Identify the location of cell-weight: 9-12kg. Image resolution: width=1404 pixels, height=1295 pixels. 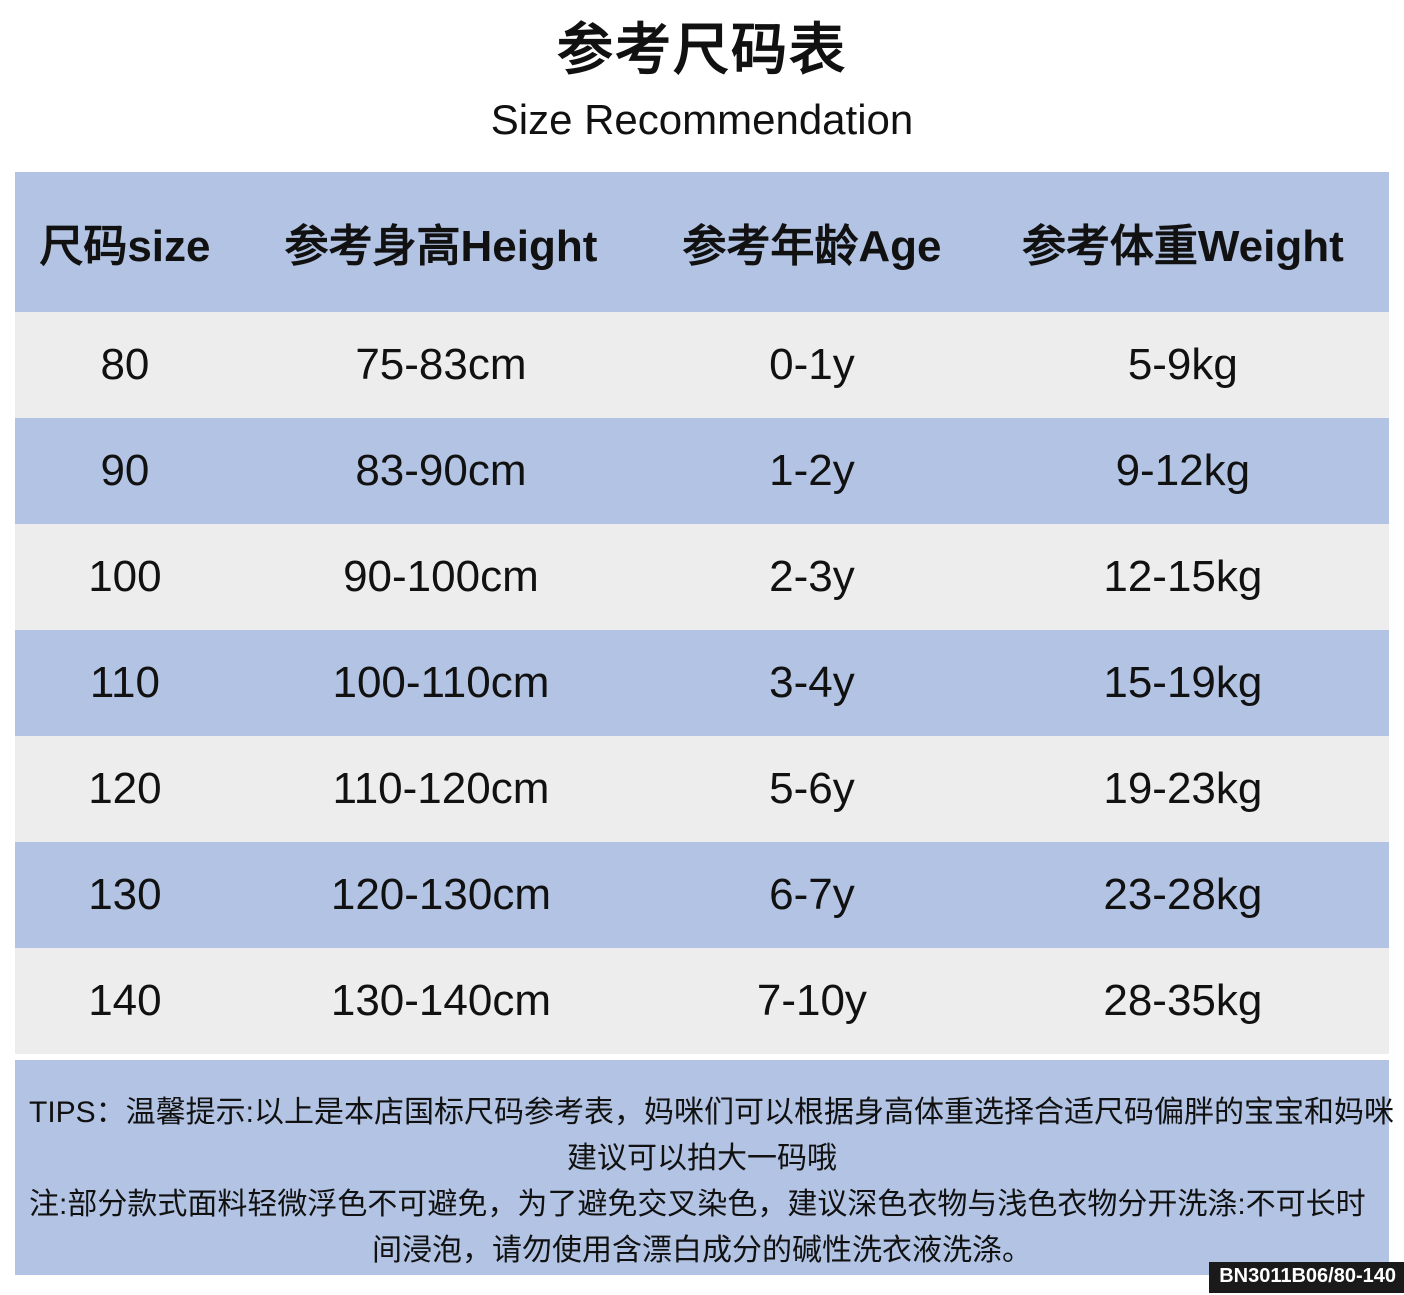
(1183, 470).